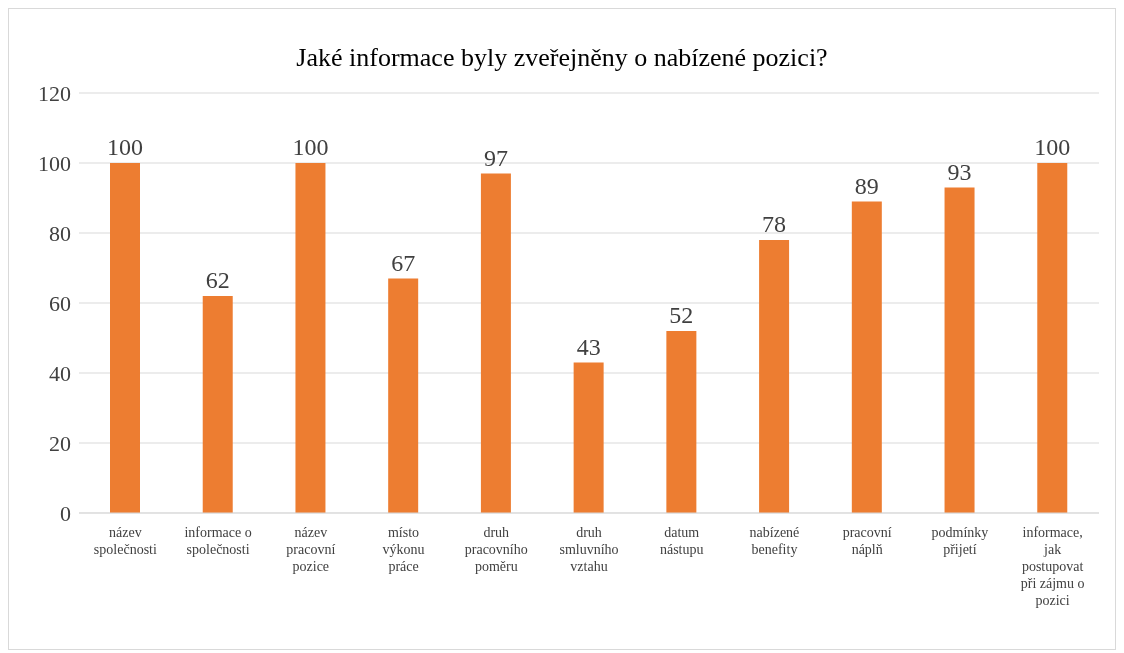 The image size is (1124, 653). What do you see at coordinates (774, 541) in the screenshot?
I see `x-tick-label: nabízené benefity` at bounding box center [774, 541].